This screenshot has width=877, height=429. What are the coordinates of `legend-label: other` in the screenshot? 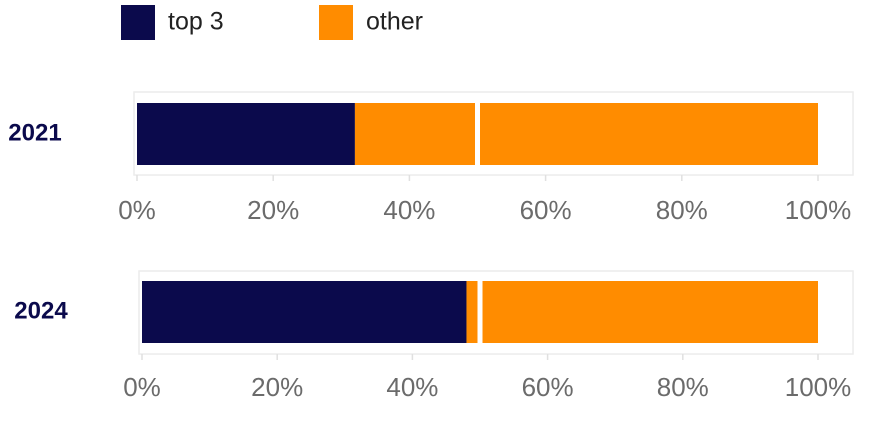 It's located at (394, 22).